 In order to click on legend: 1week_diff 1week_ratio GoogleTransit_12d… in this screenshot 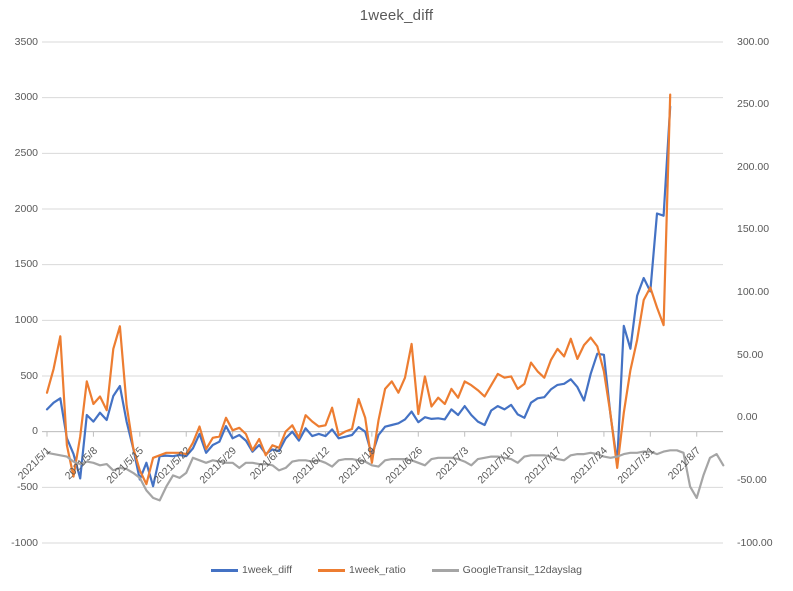, I will do `click(396, 570)`.